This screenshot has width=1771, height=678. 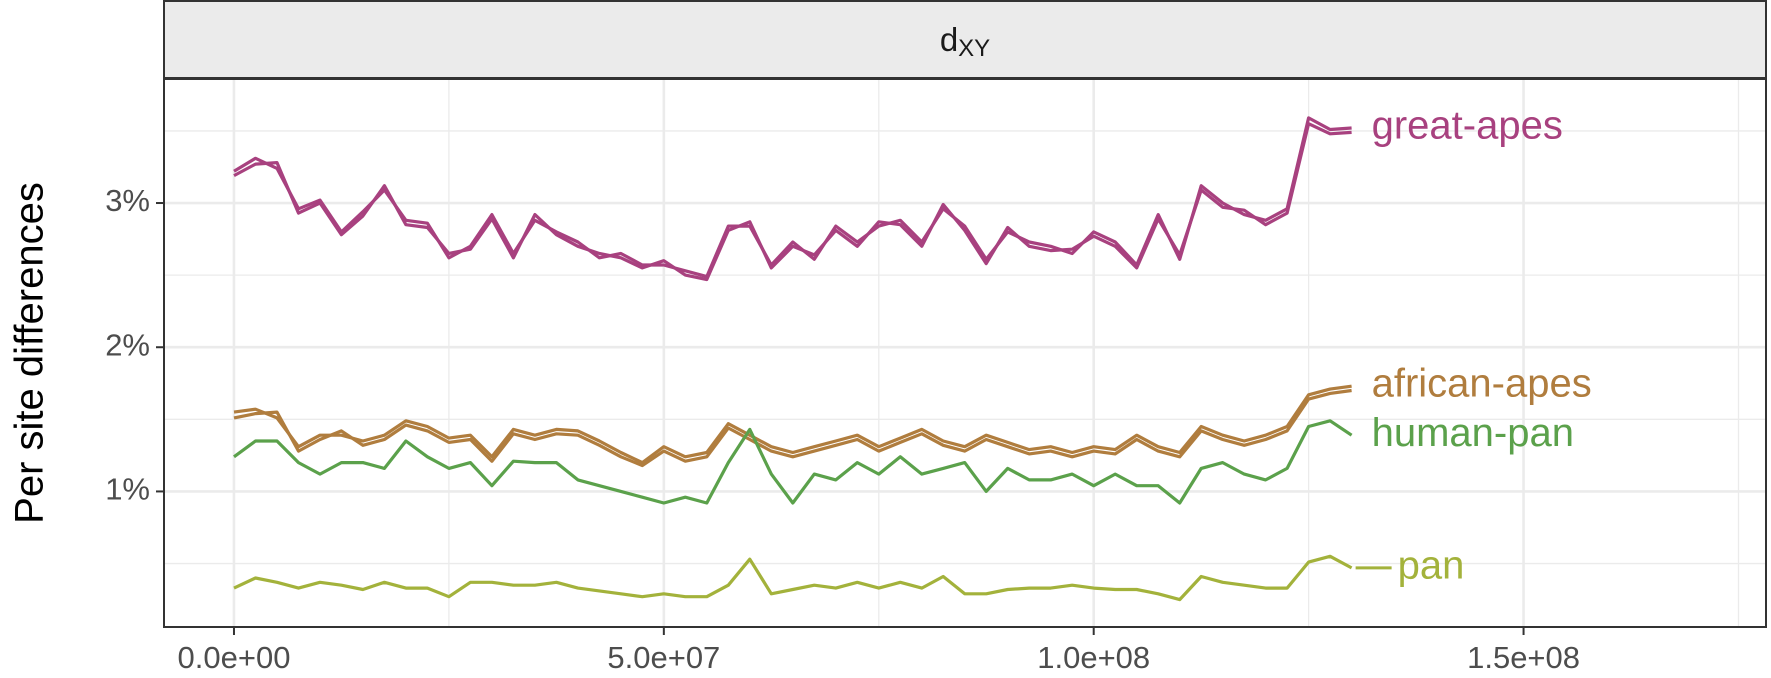 I want to click on y-tick-label: 1%, so click(x=127, y=489).